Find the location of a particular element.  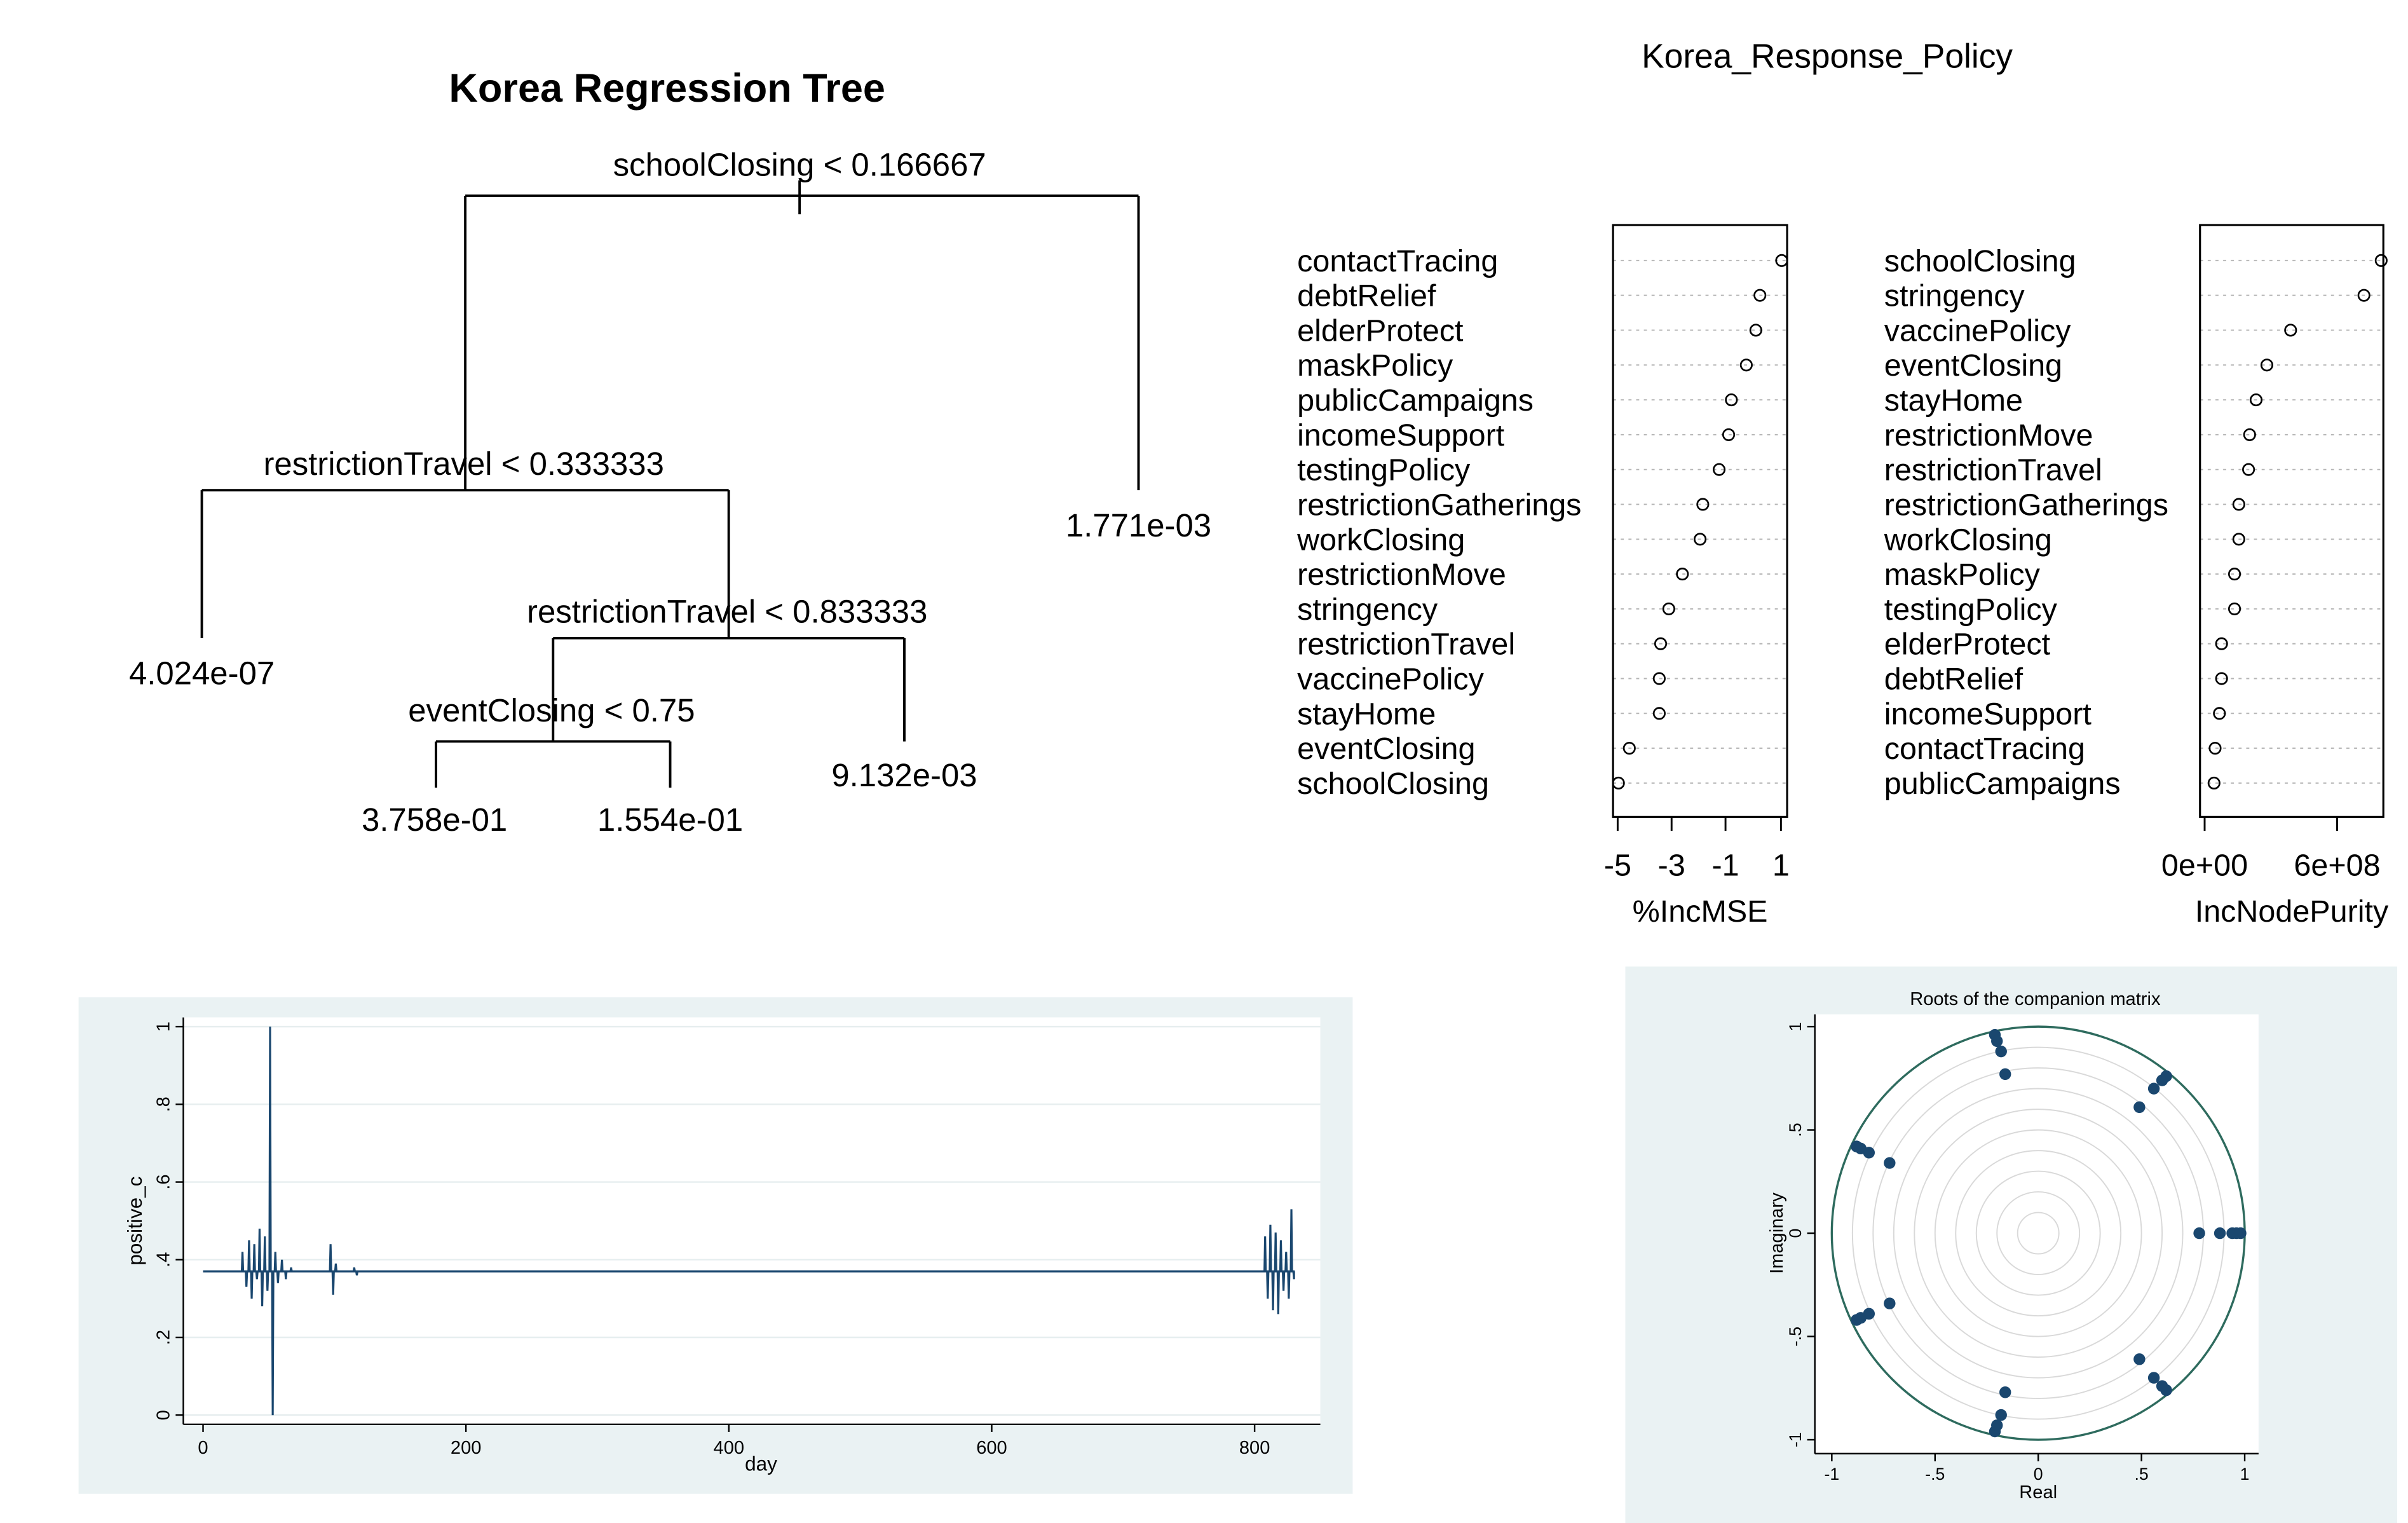

roots-x-tick-label: 0 is located at coordinates (2038, 1474).